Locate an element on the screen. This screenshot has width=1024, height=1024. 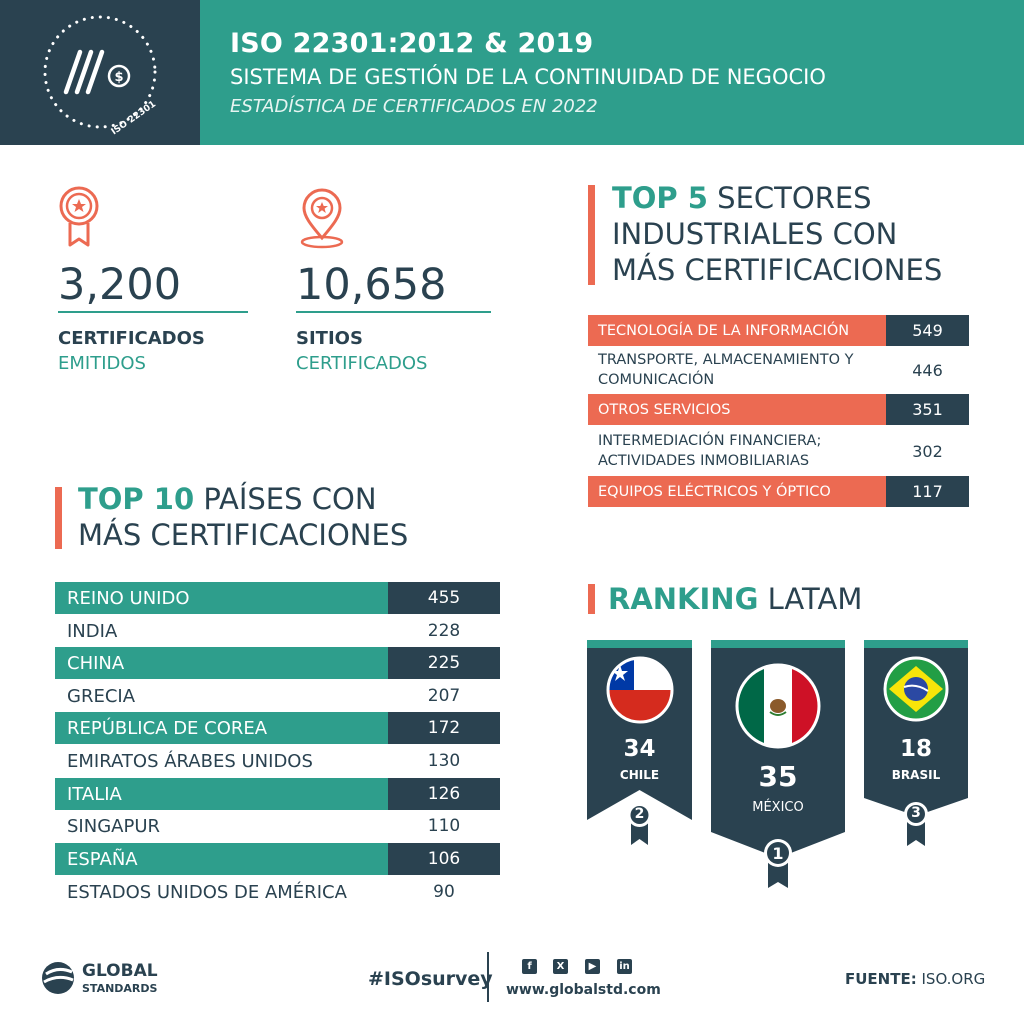
website-link: www.globalstd.com is located at coordinates (583, 990).